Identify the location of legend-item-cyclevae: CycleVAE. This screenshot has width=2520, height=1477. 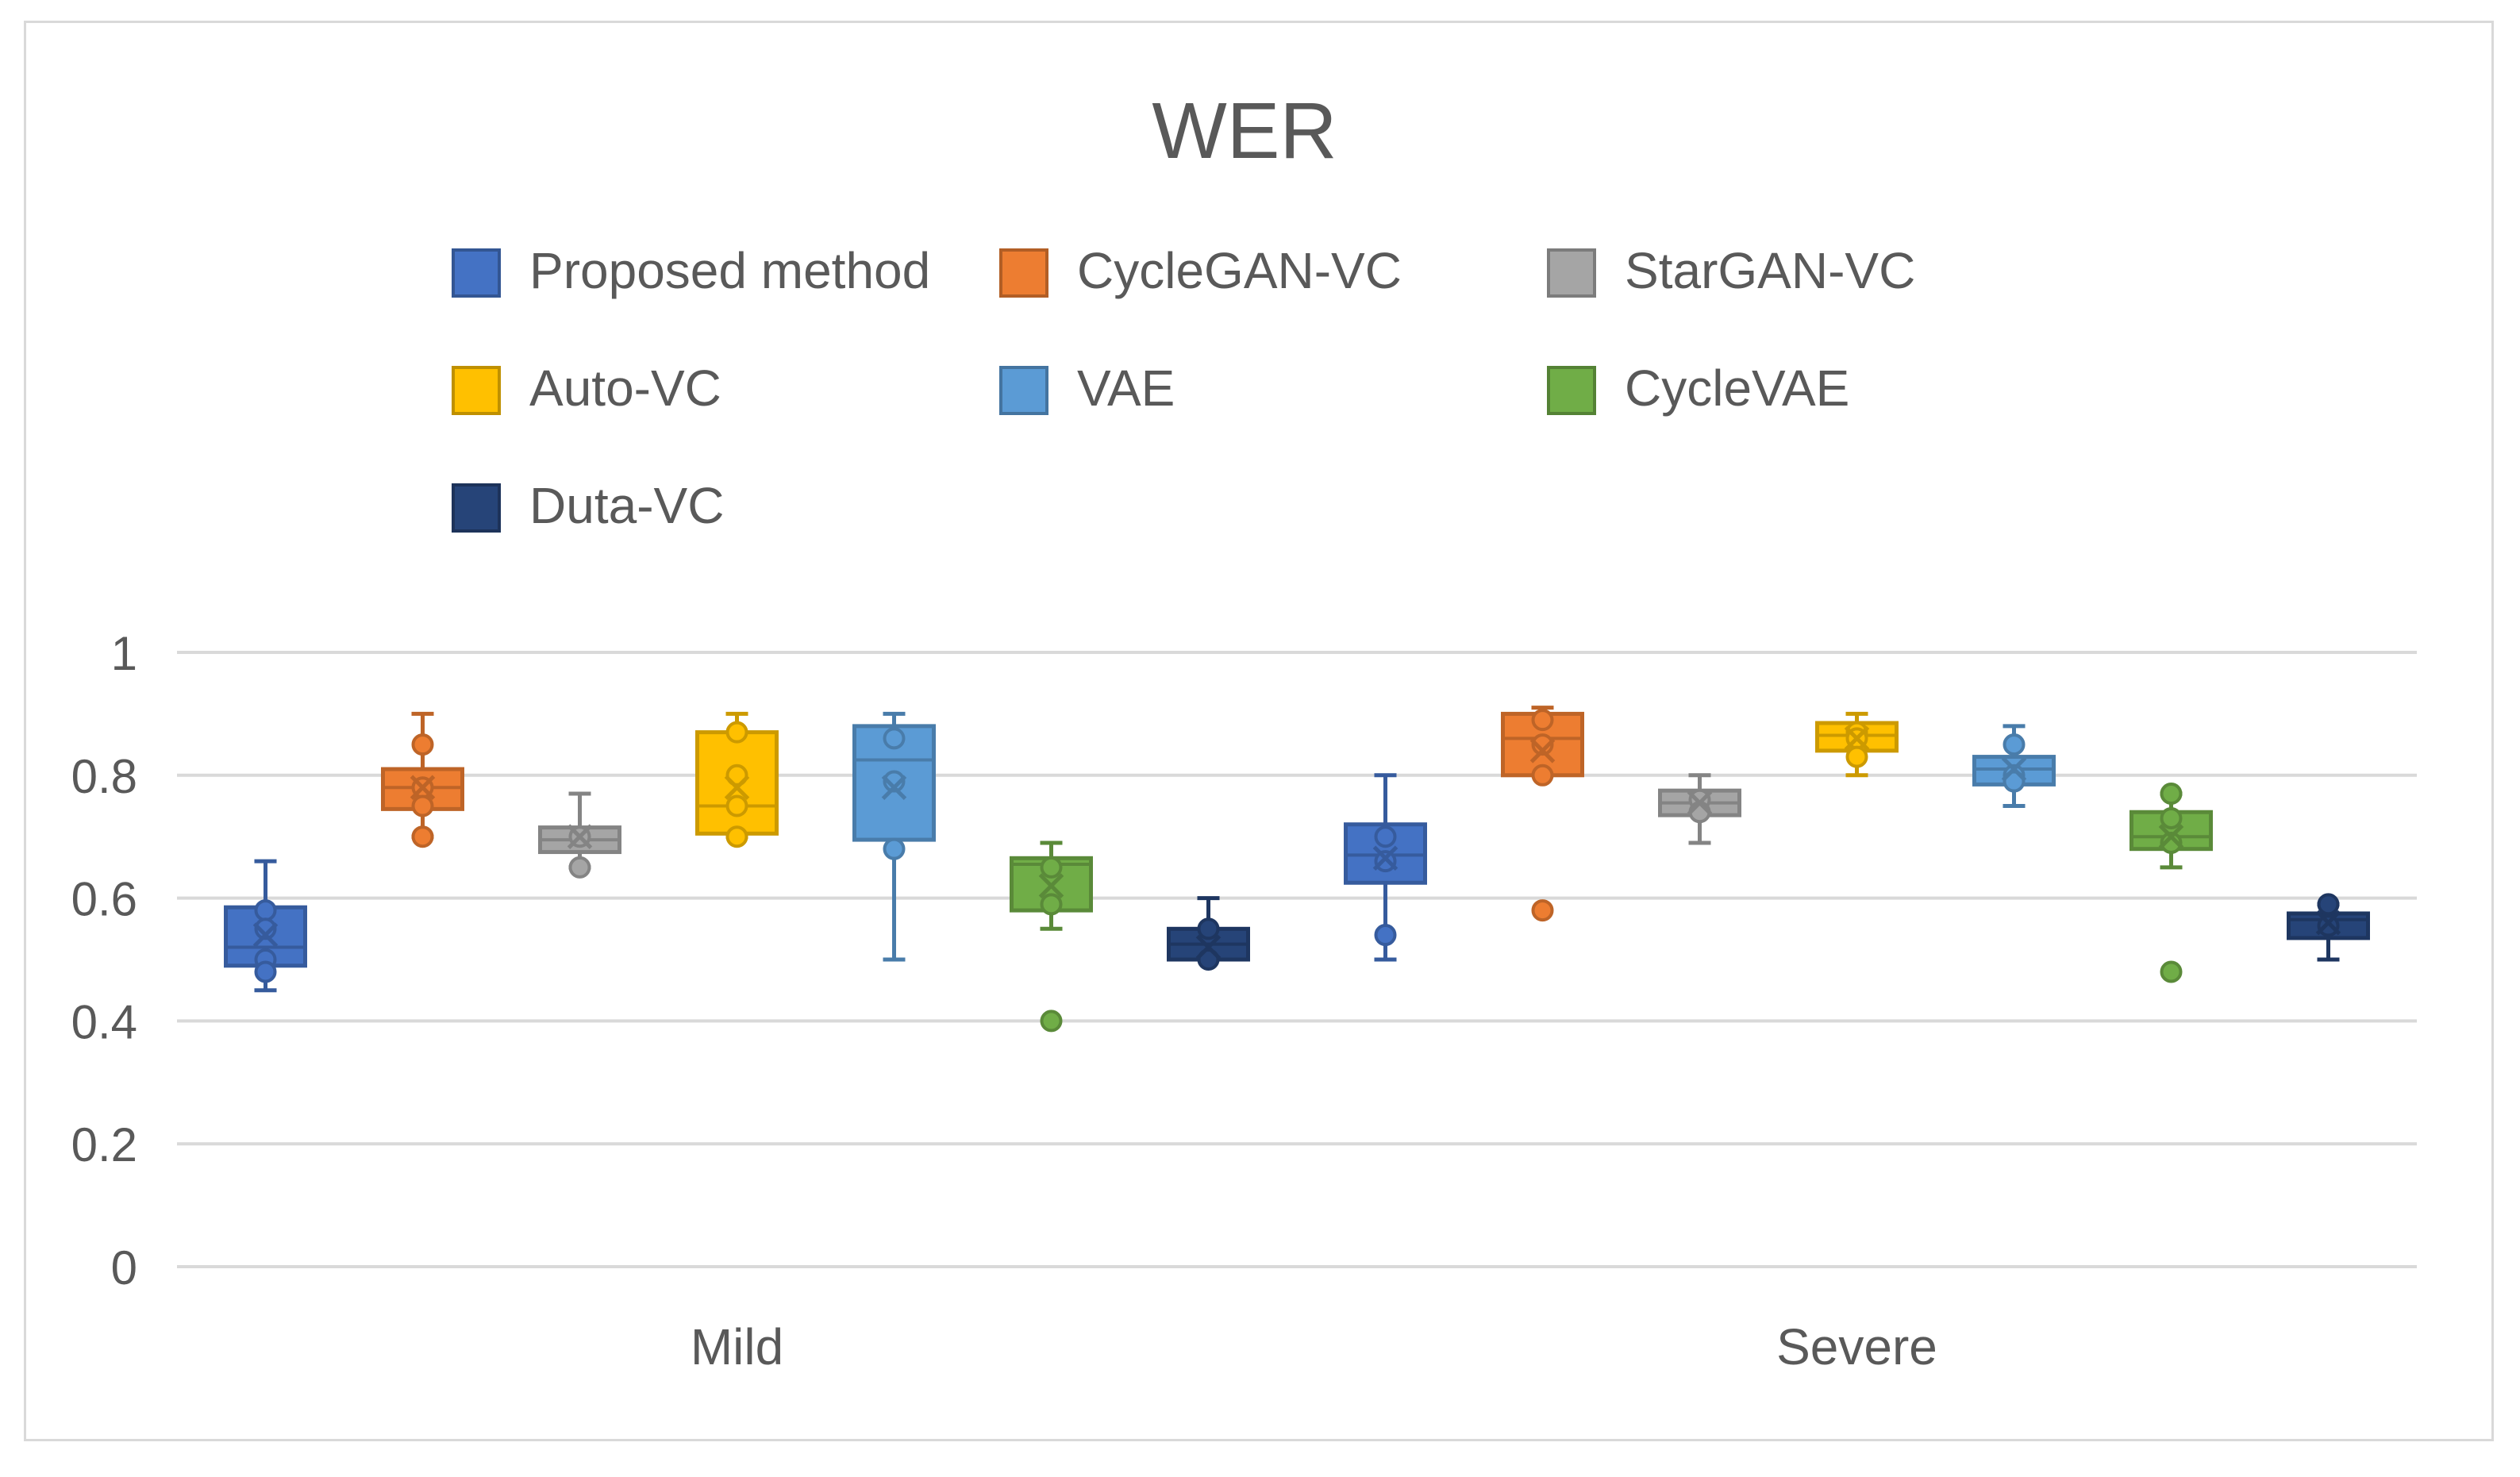
(1698, 388).